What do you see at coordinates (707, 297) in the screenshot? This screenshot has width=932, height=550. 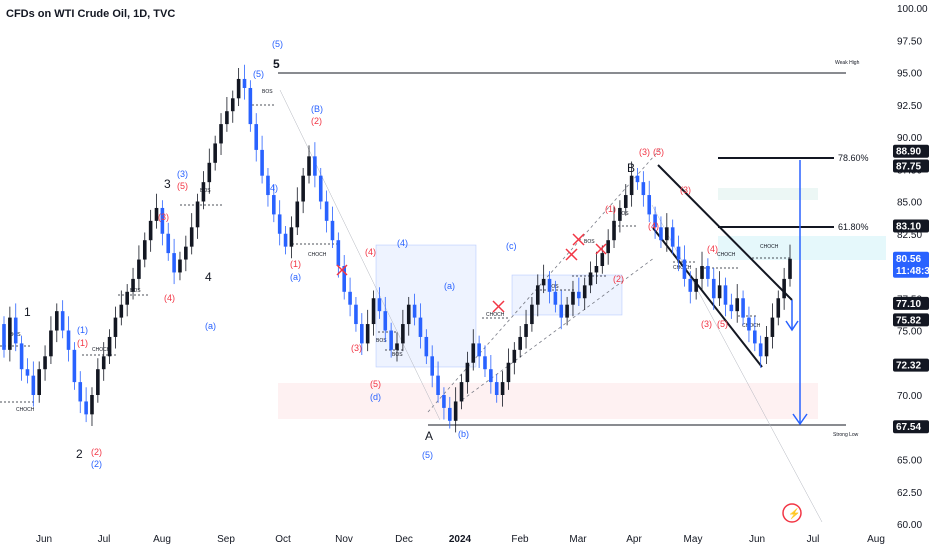 I see `descending-channel-bottom` at bounding box center [707, 297].